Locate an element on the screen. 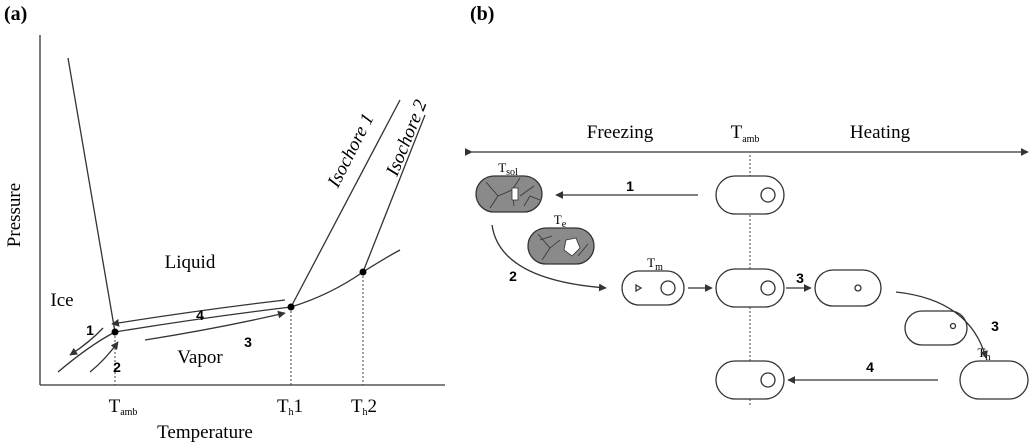  panel-label: (b) is located at coordinates (482, 14).